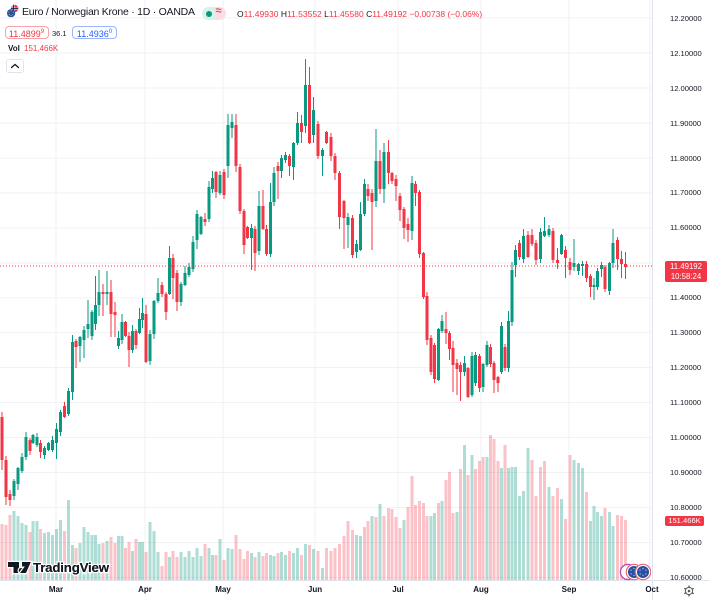 The width and height of the screenshot is (710, 600). What do you see at coordinates (71, 567) in the screenshot?
I see `svg-text: TradingView` at bounding box center [71, 567].